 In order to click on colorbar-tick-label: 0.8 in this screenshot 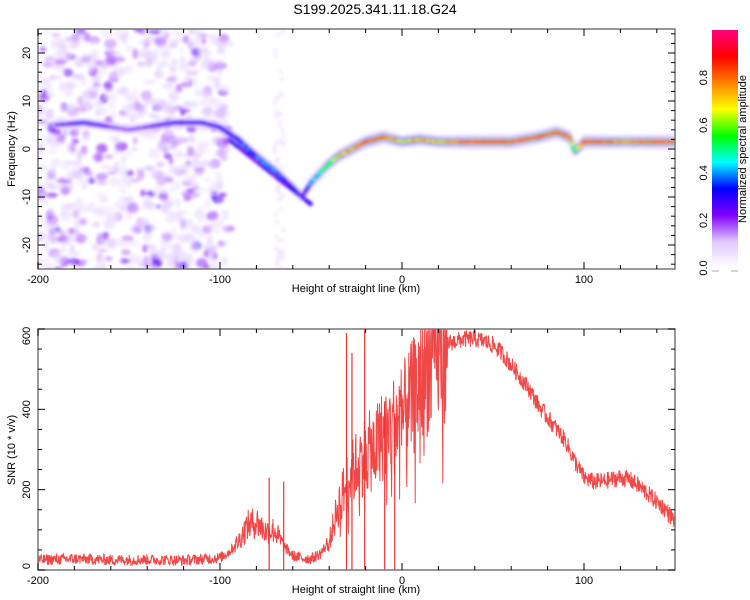, I will do `click(704, 77)`.